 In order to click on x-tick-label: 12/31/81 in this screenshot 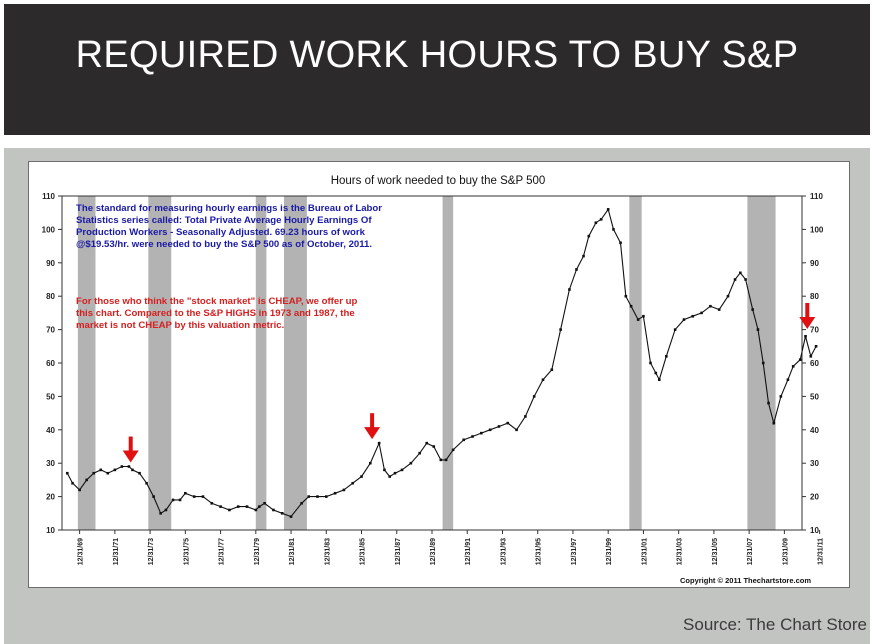, I will do `click(292, 551)`.